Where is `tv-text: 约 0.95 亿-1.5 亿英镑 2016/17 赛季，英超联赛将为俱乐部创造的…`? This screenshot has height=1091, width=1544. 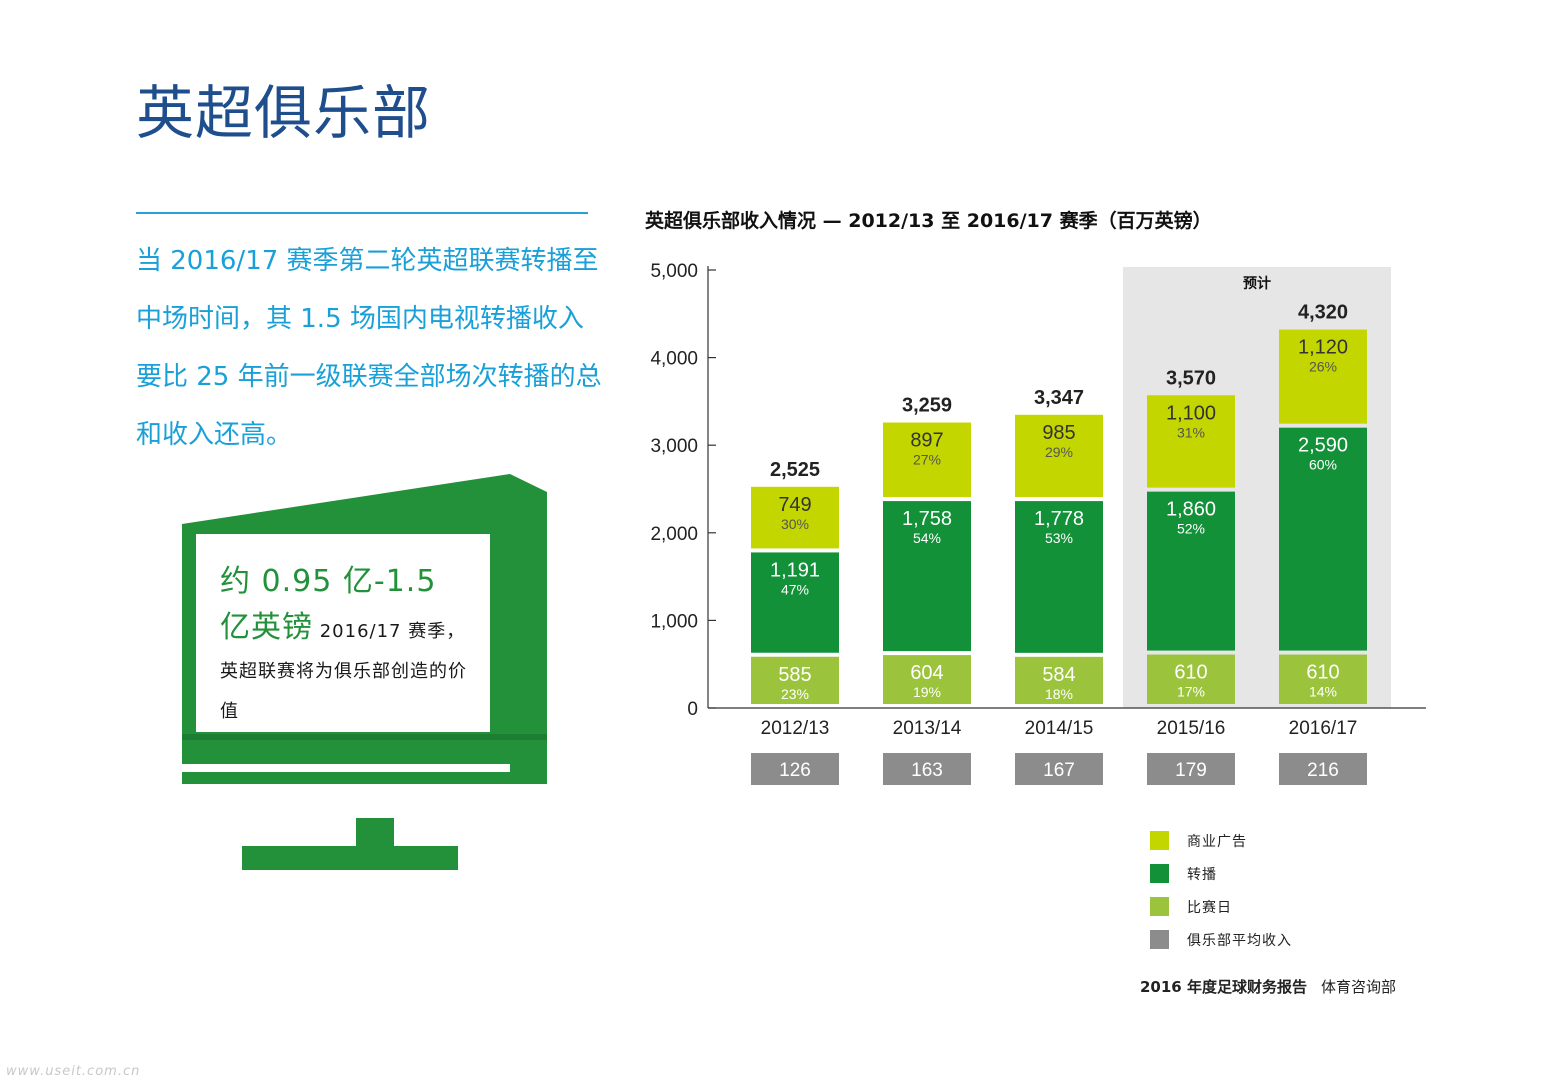 tv-text: 约 0.95 亿-1.5 亿英镑 2016/17 赛季，英超联赛将为俱乐部创造的… is located at coordinates (347, 646).